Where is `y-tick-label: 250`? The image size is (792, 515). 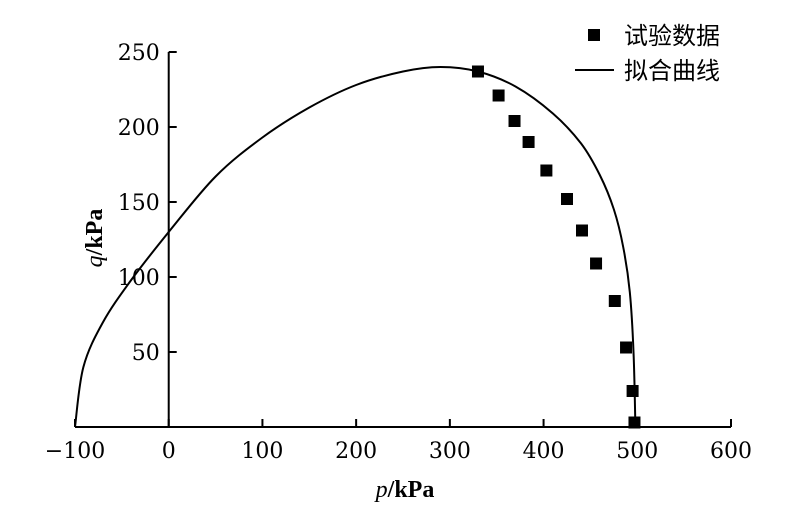
y-tick-label: 250 is located at coordinates (139, 53).